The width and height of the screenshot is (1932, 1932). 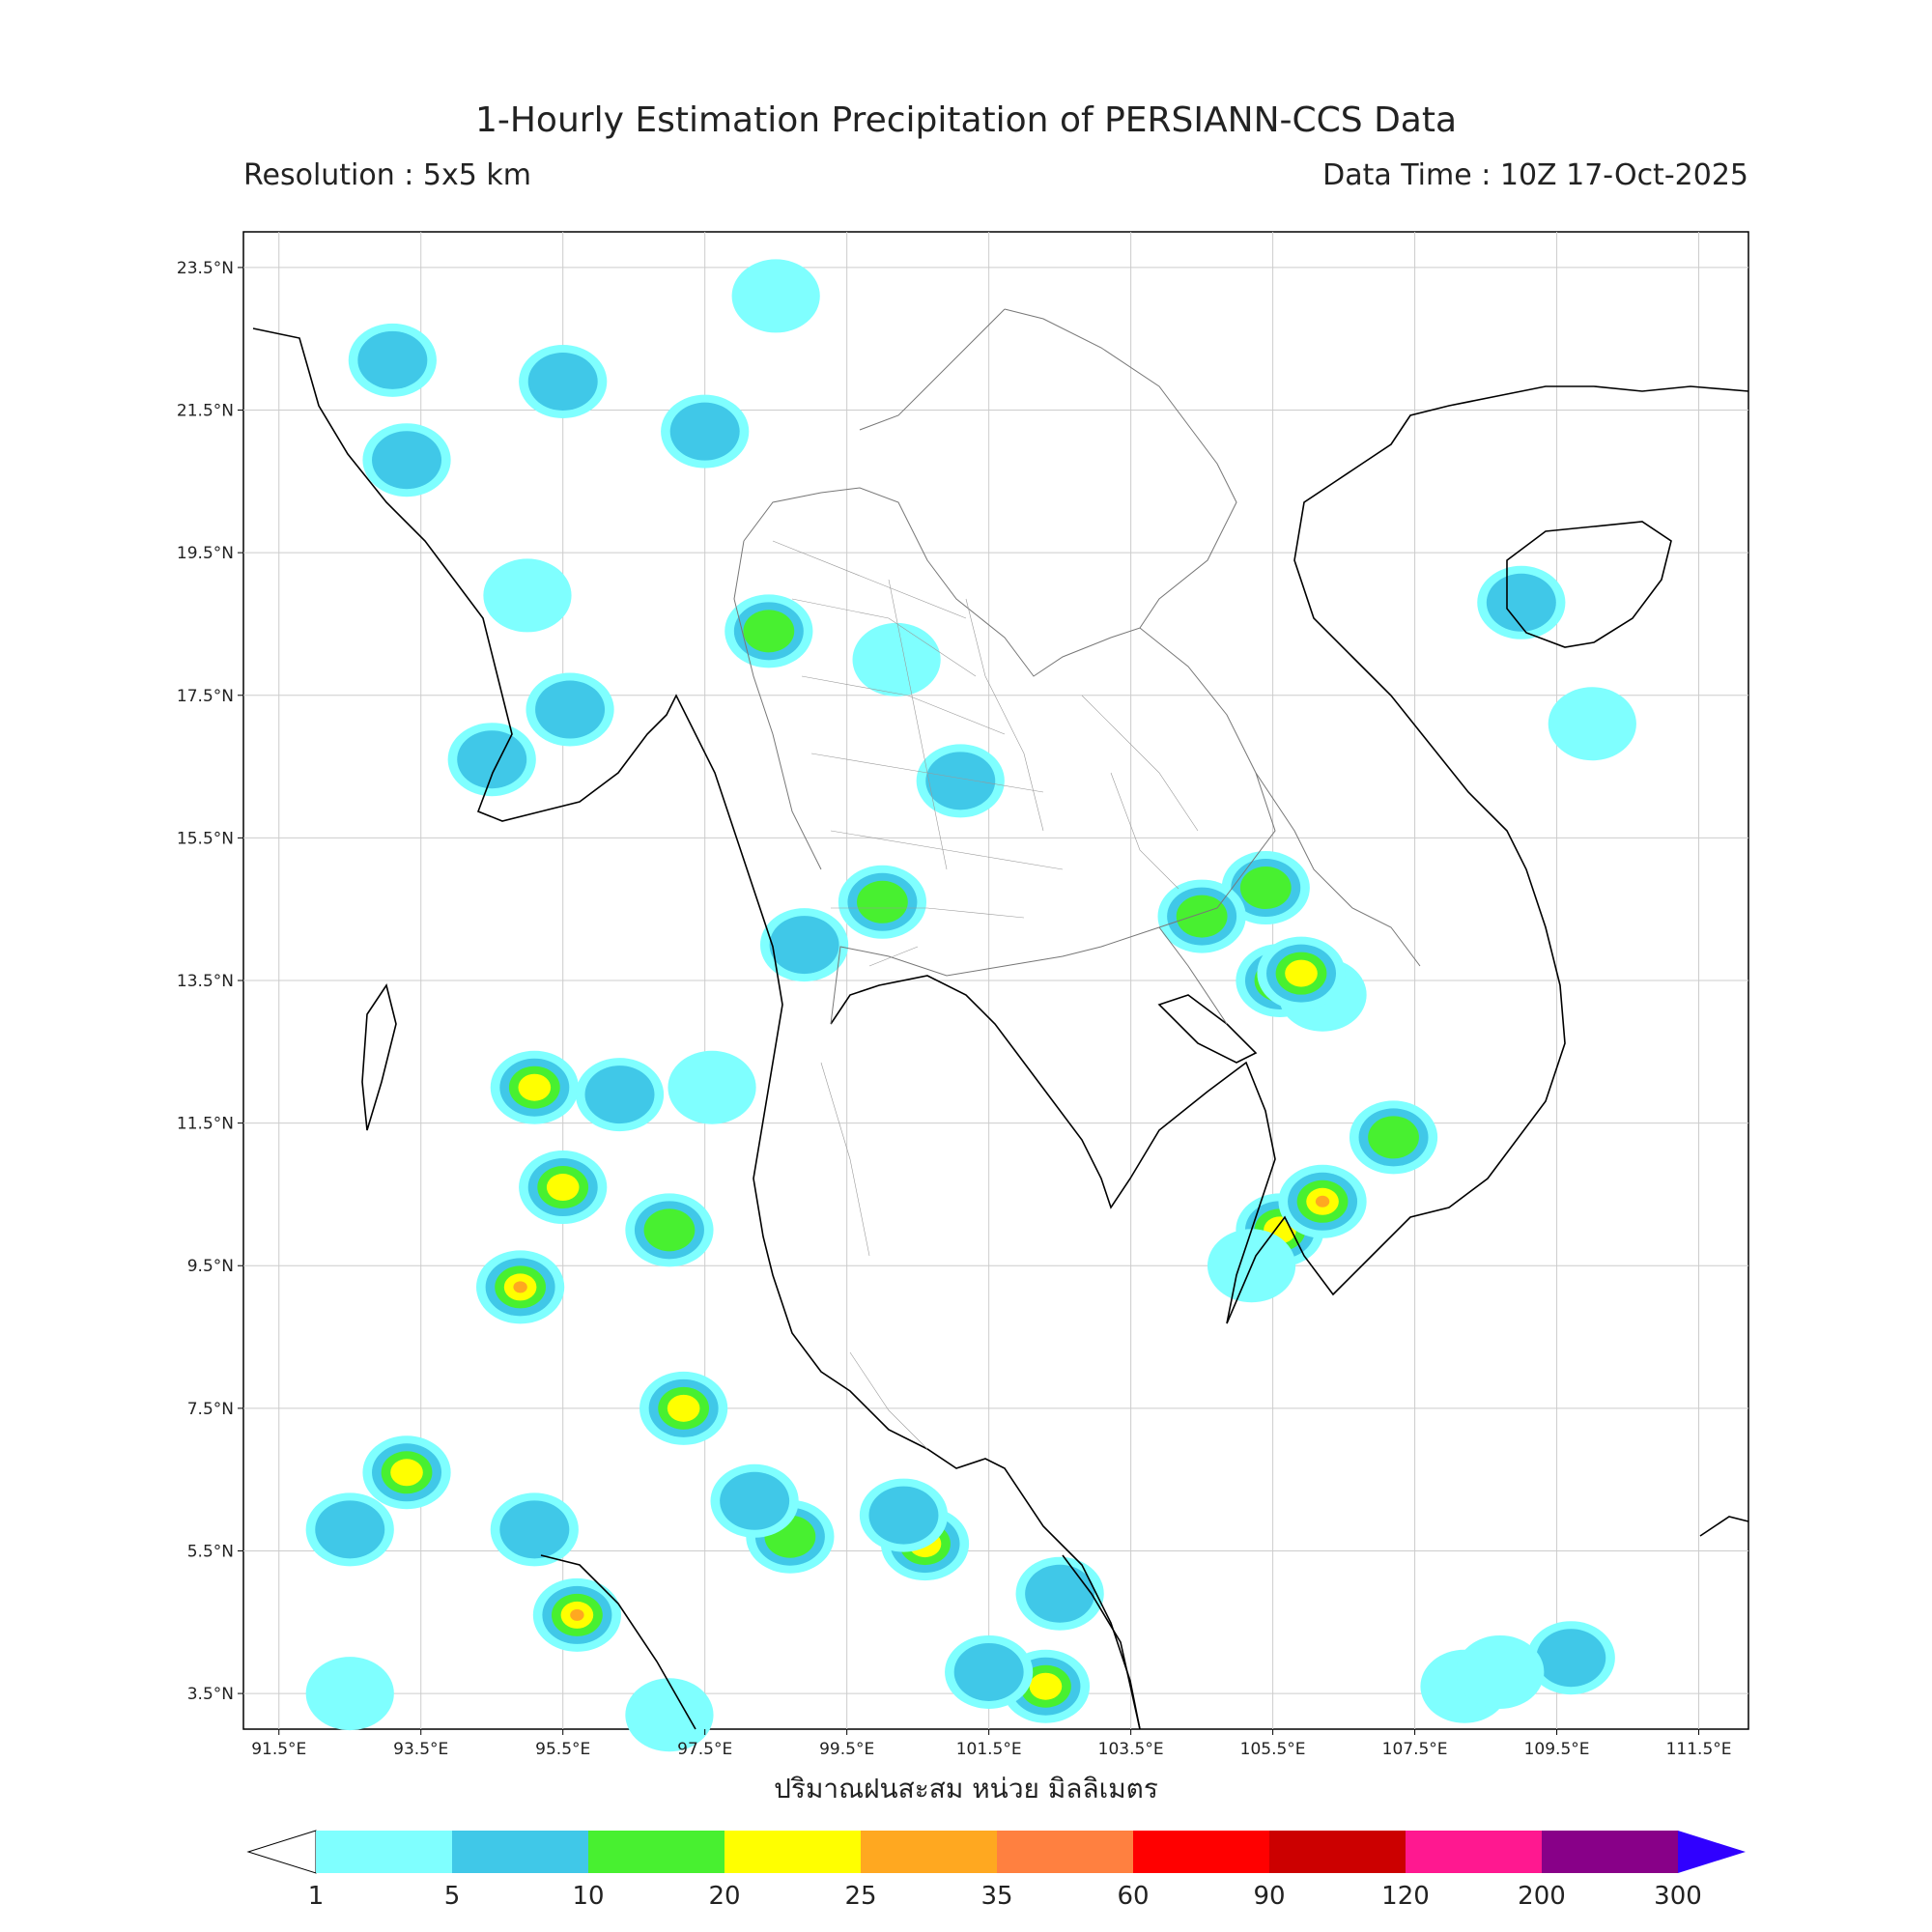 I want to click on sumatra-coast, so click(x=618, y=1642).